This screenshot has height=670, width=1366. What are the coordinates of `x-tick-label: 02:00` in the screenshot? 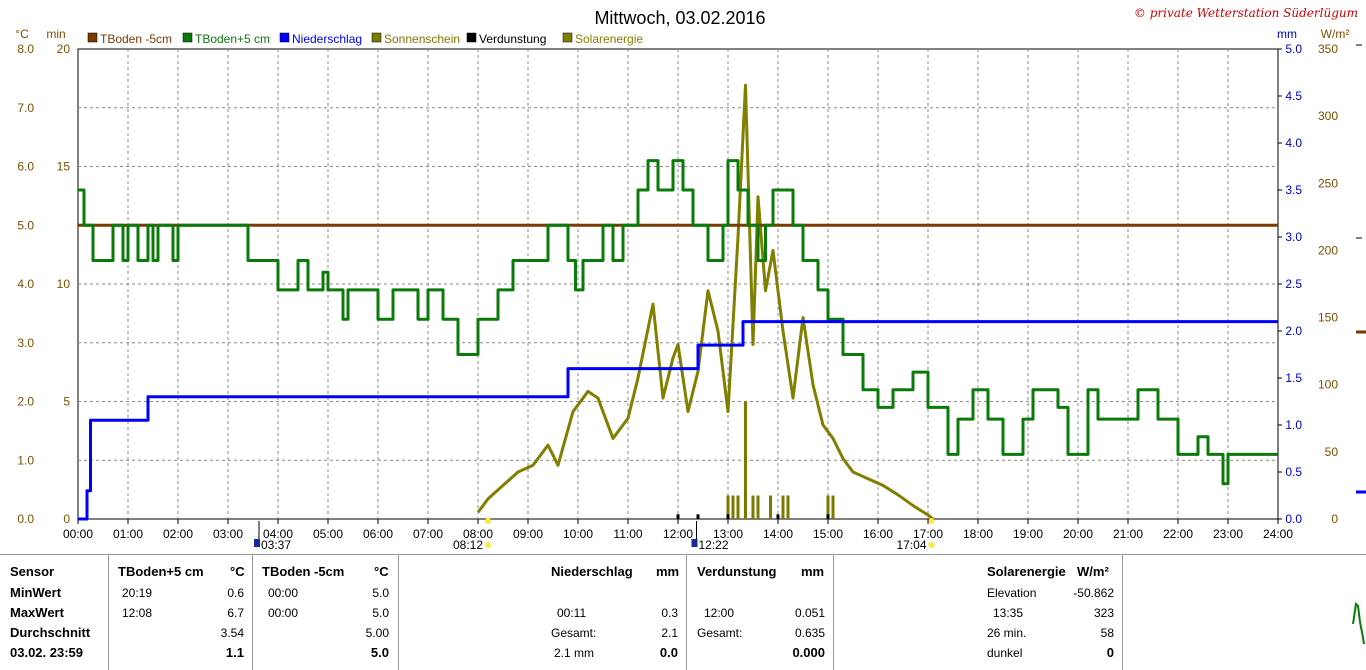 It's located at (178, 534).